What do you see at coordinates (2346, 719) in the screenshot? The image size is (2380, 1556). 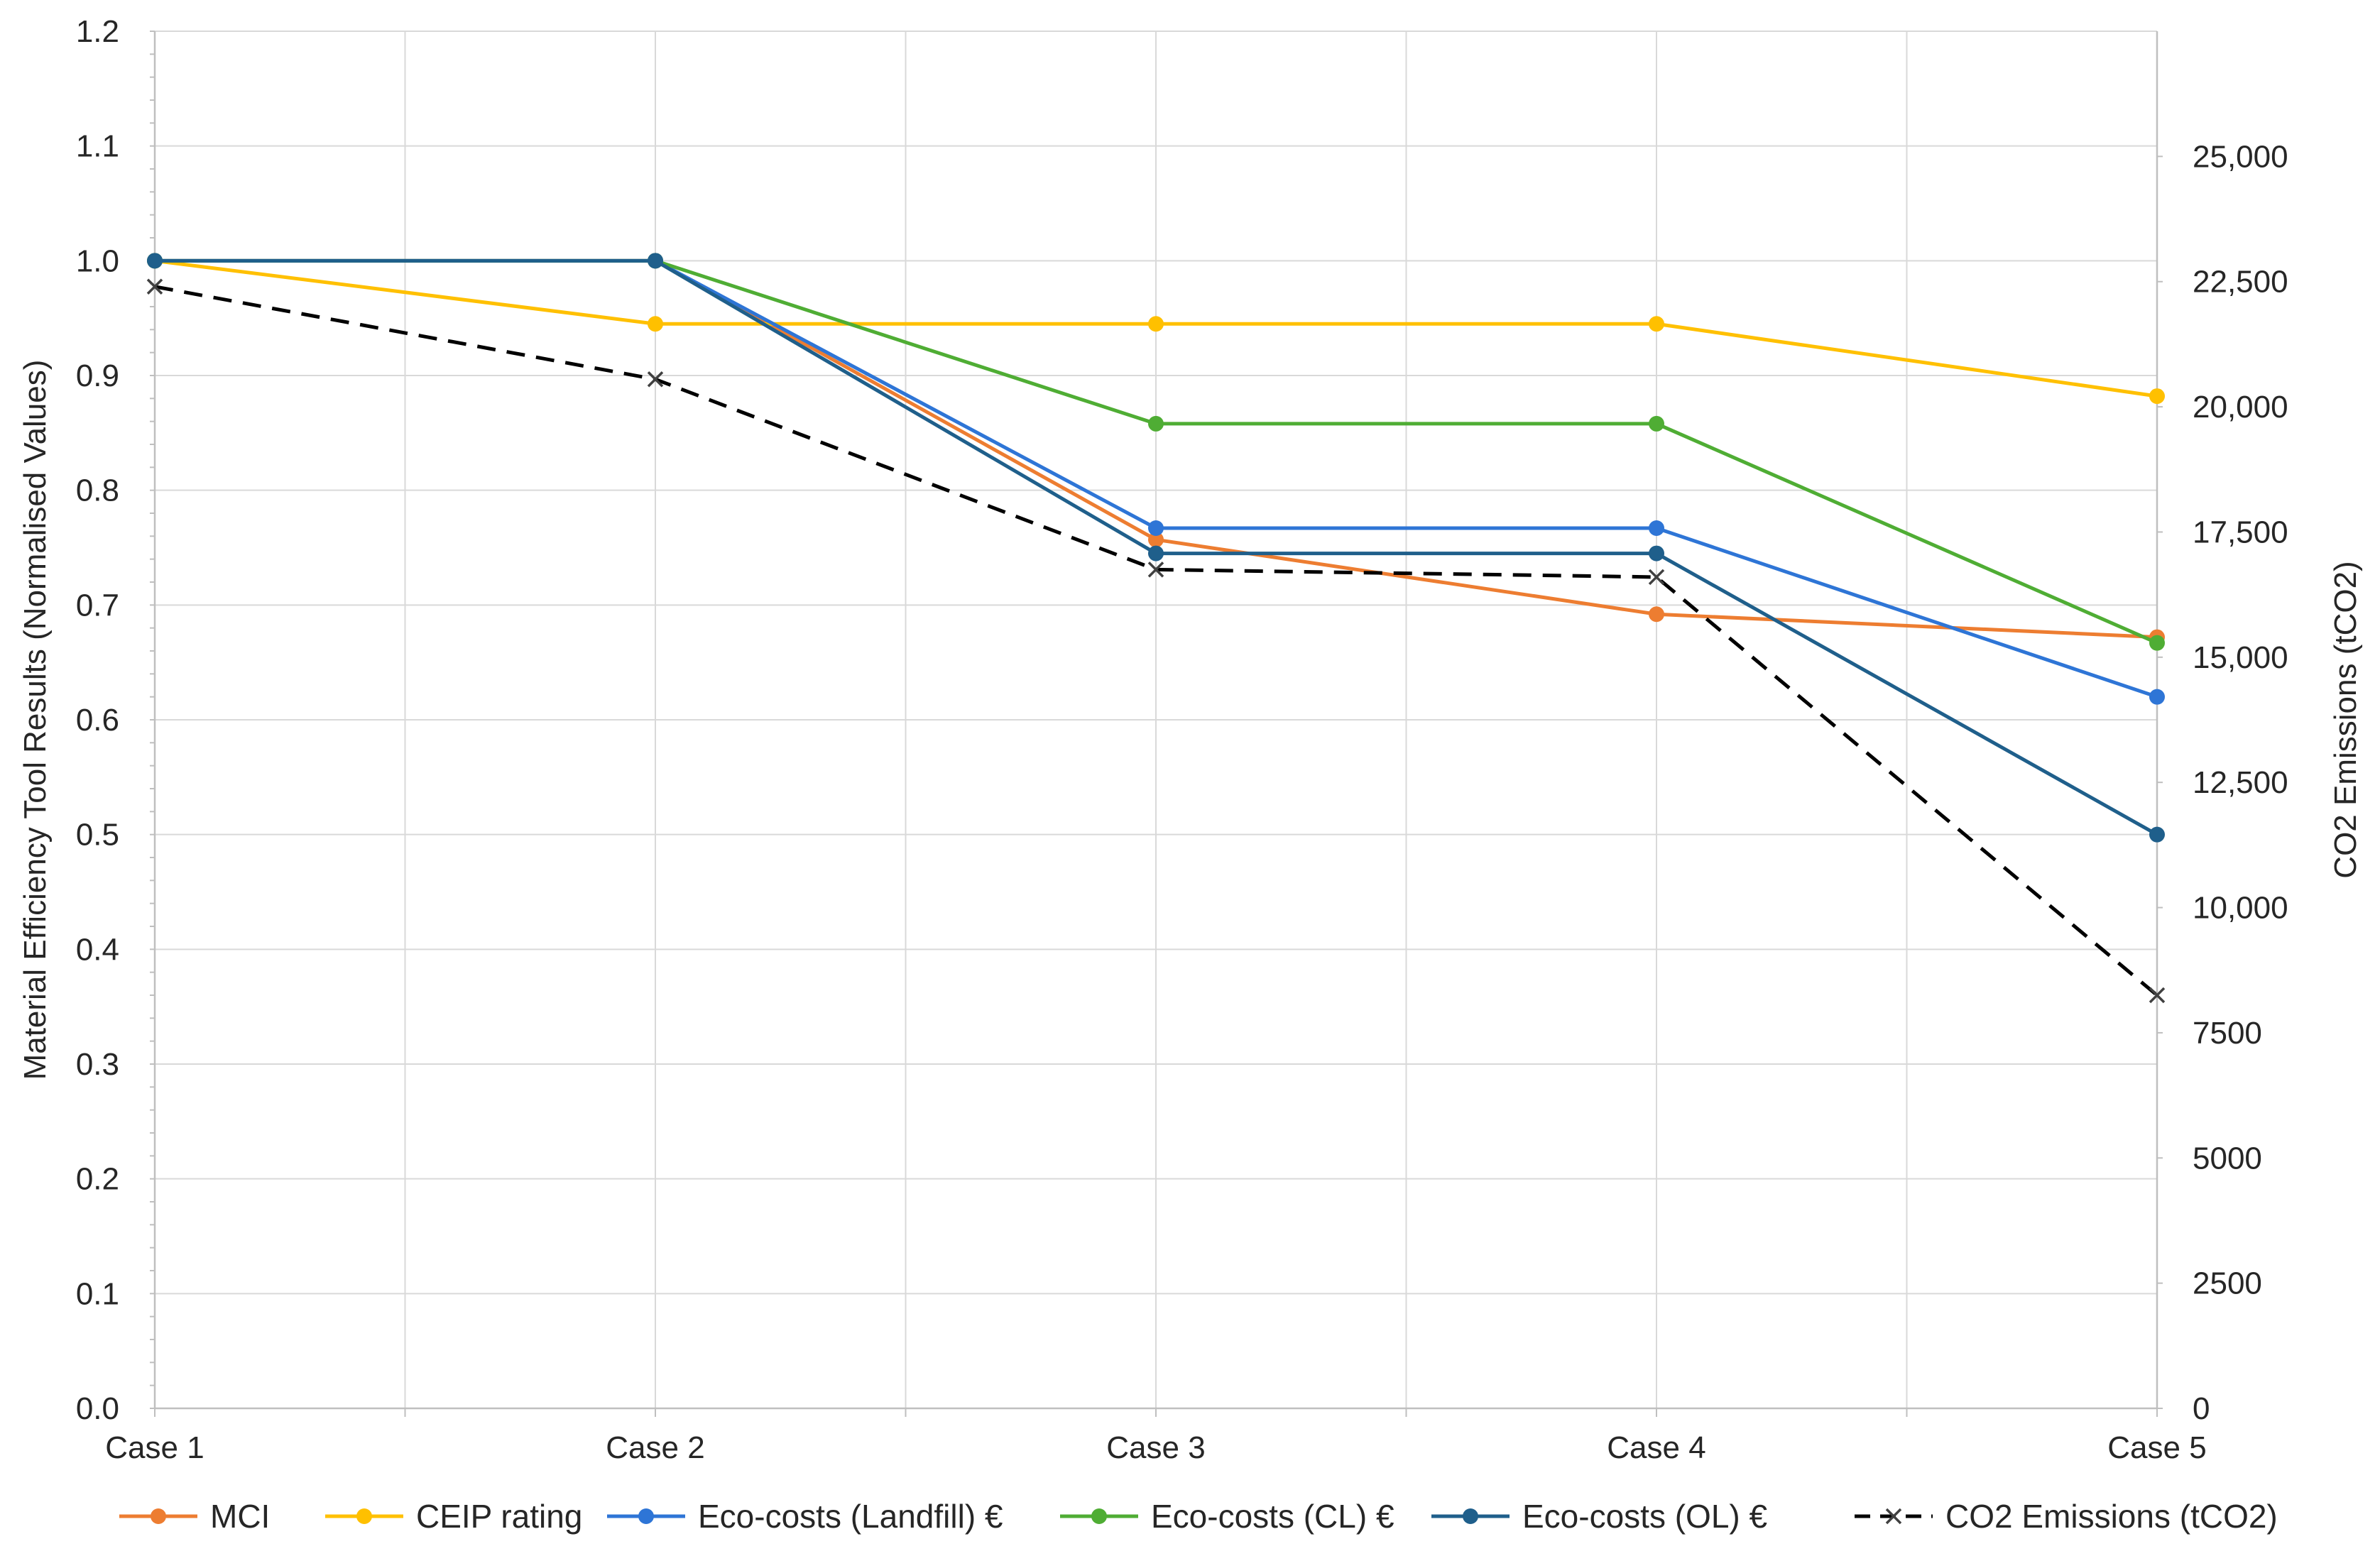 I see `y2-axis-title: CO2 Emissions (tCO2)` at bounding box center [2346, 719].